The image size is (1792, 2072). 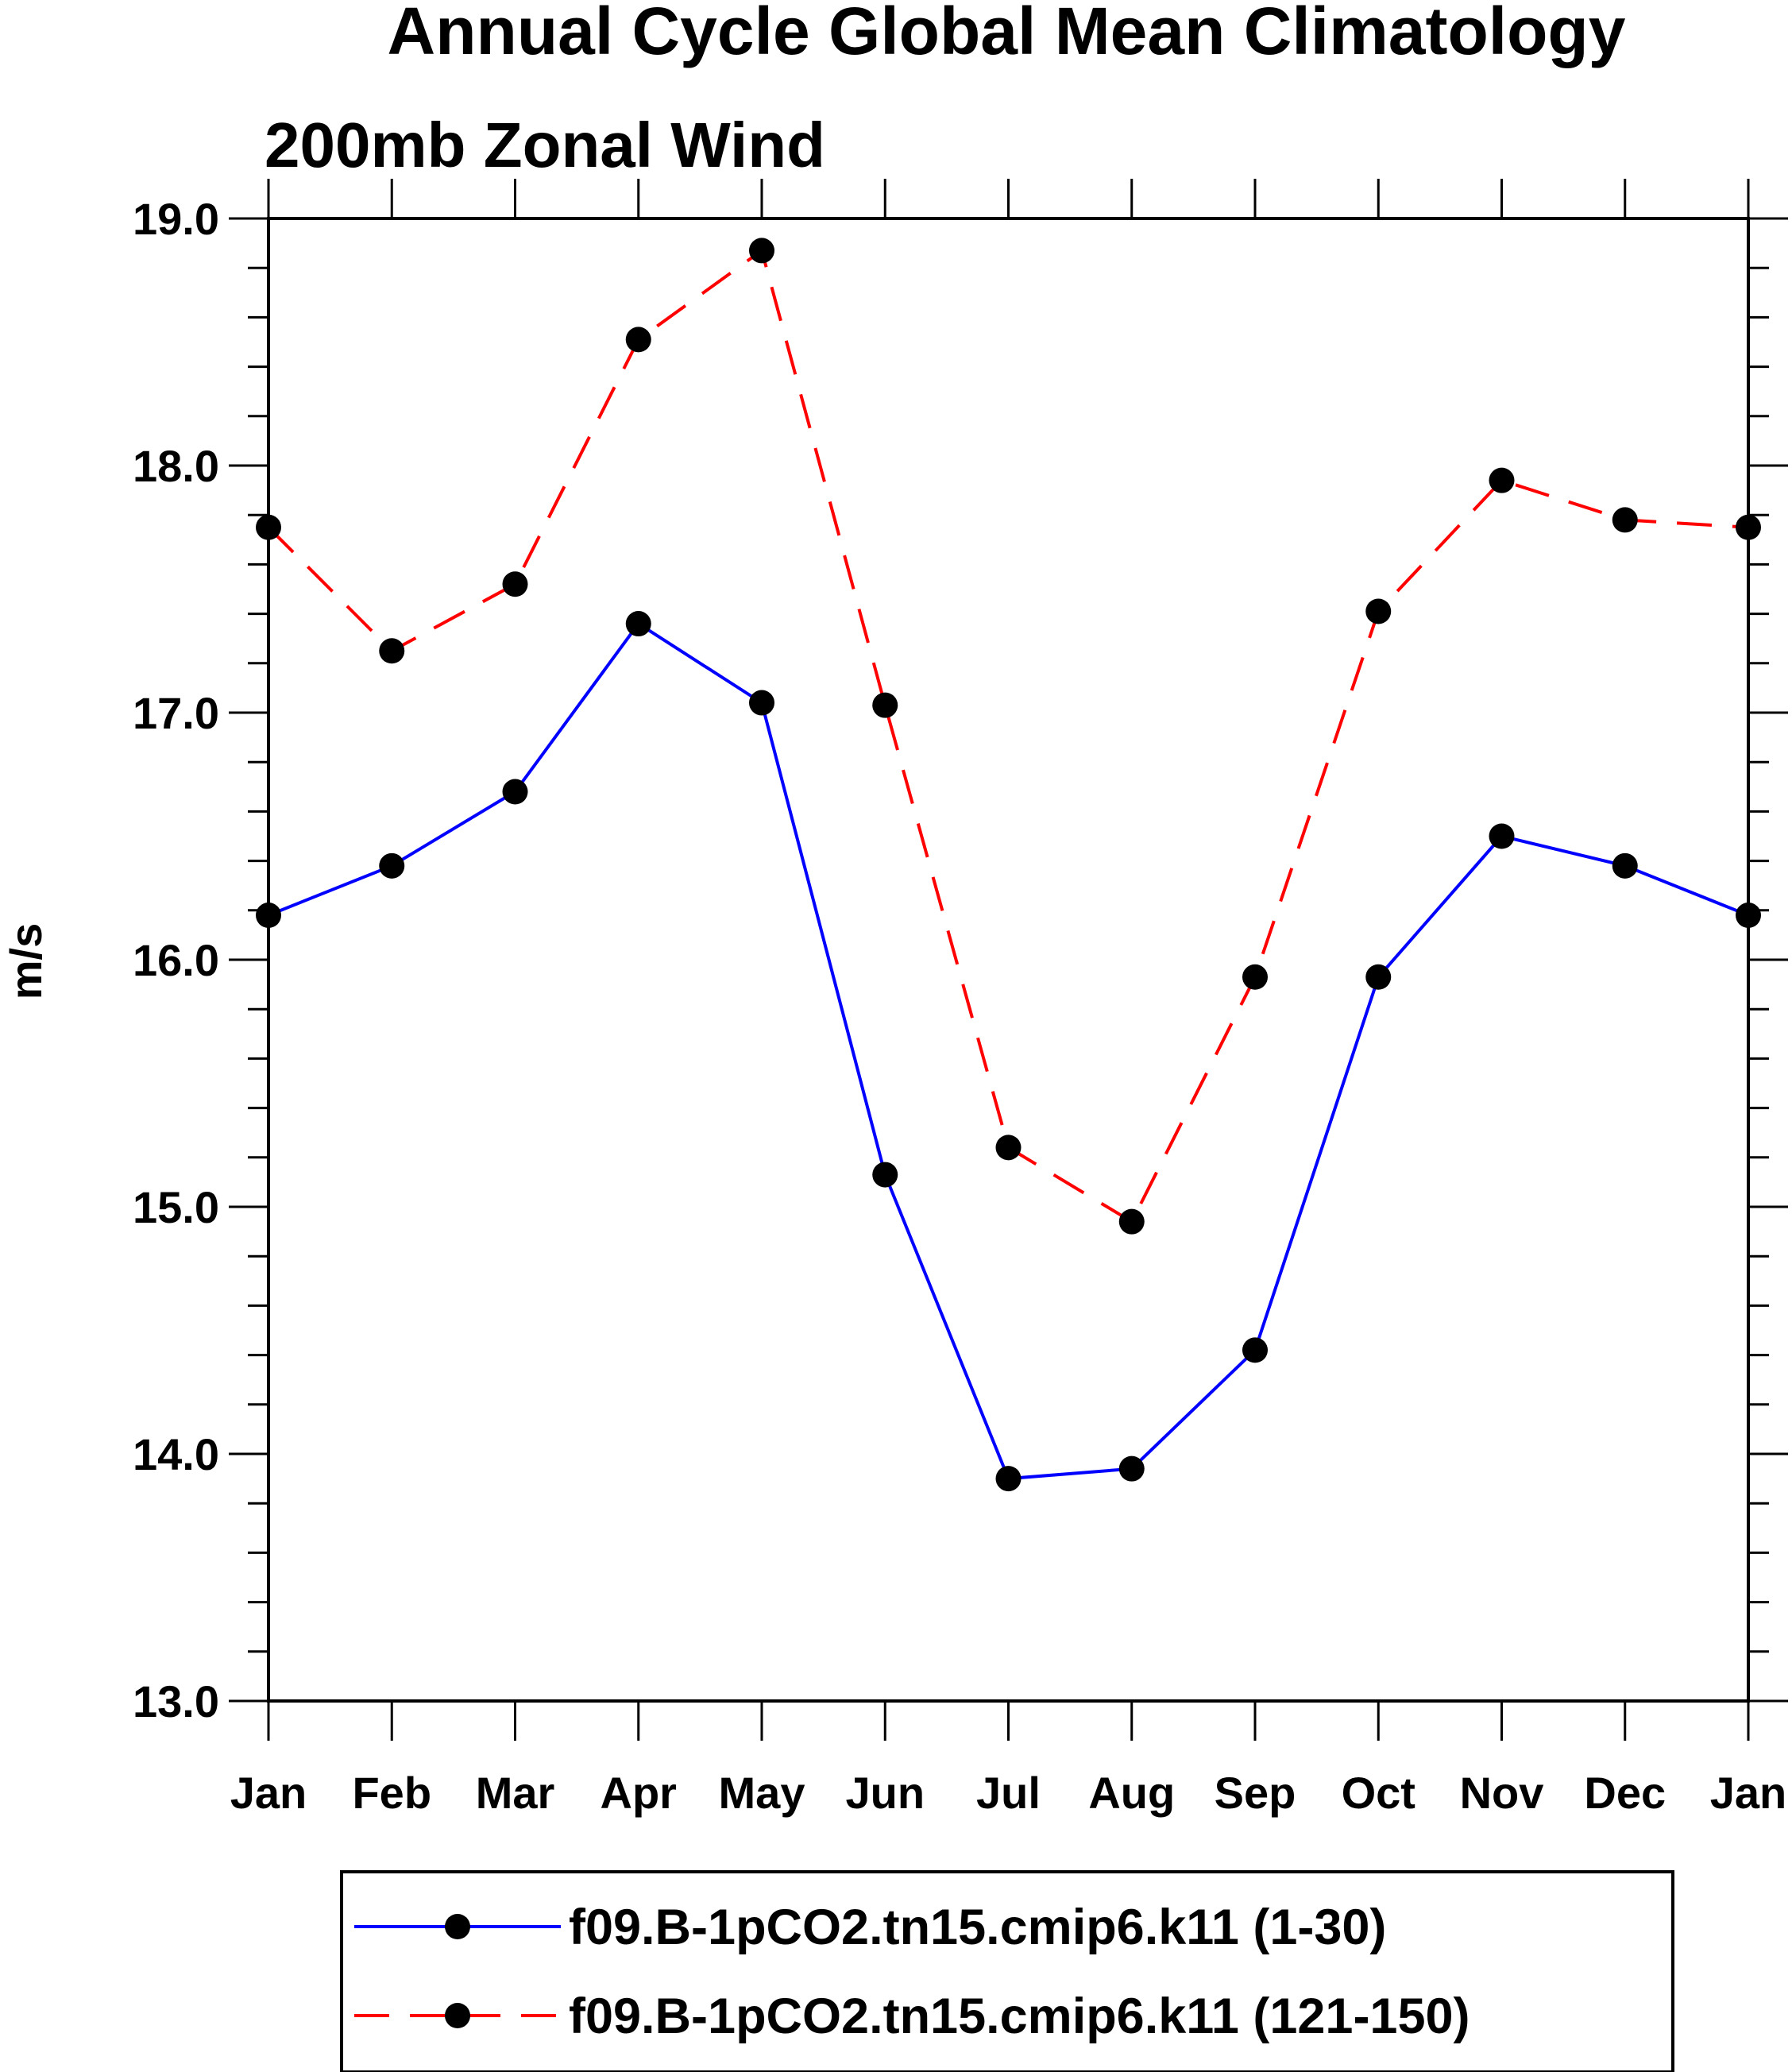 I want to click on y-tick-label: 16.0, so click(x=176, y=960).